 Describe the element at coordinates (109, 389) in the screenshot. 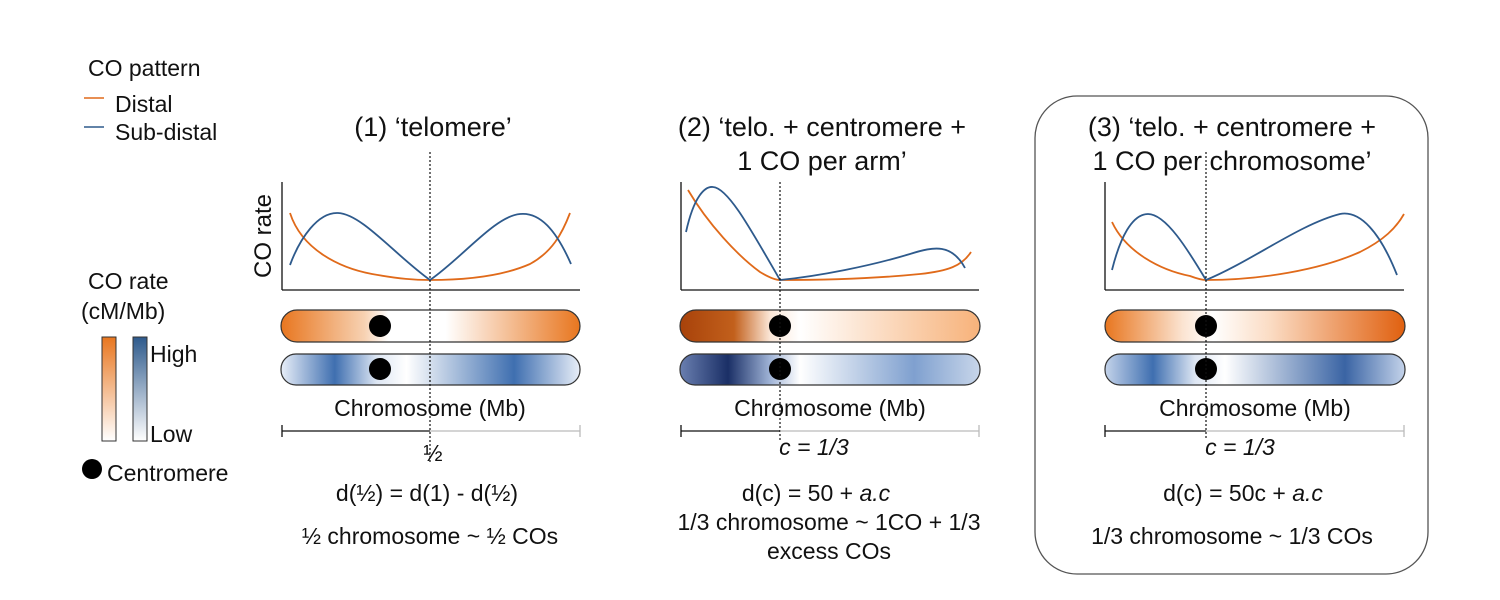

I see `legend-orange-scale` at that location.